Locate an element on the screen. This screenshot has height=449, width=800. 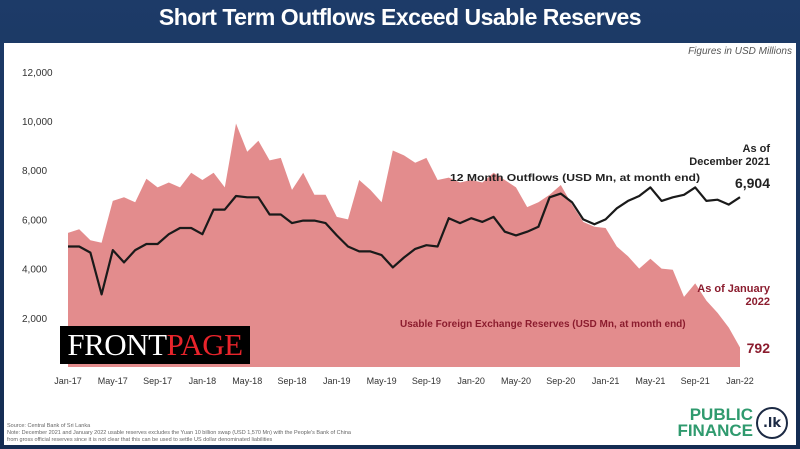
frontpage-watermark: FRONTPAGE is located at coordinates (155, 345).